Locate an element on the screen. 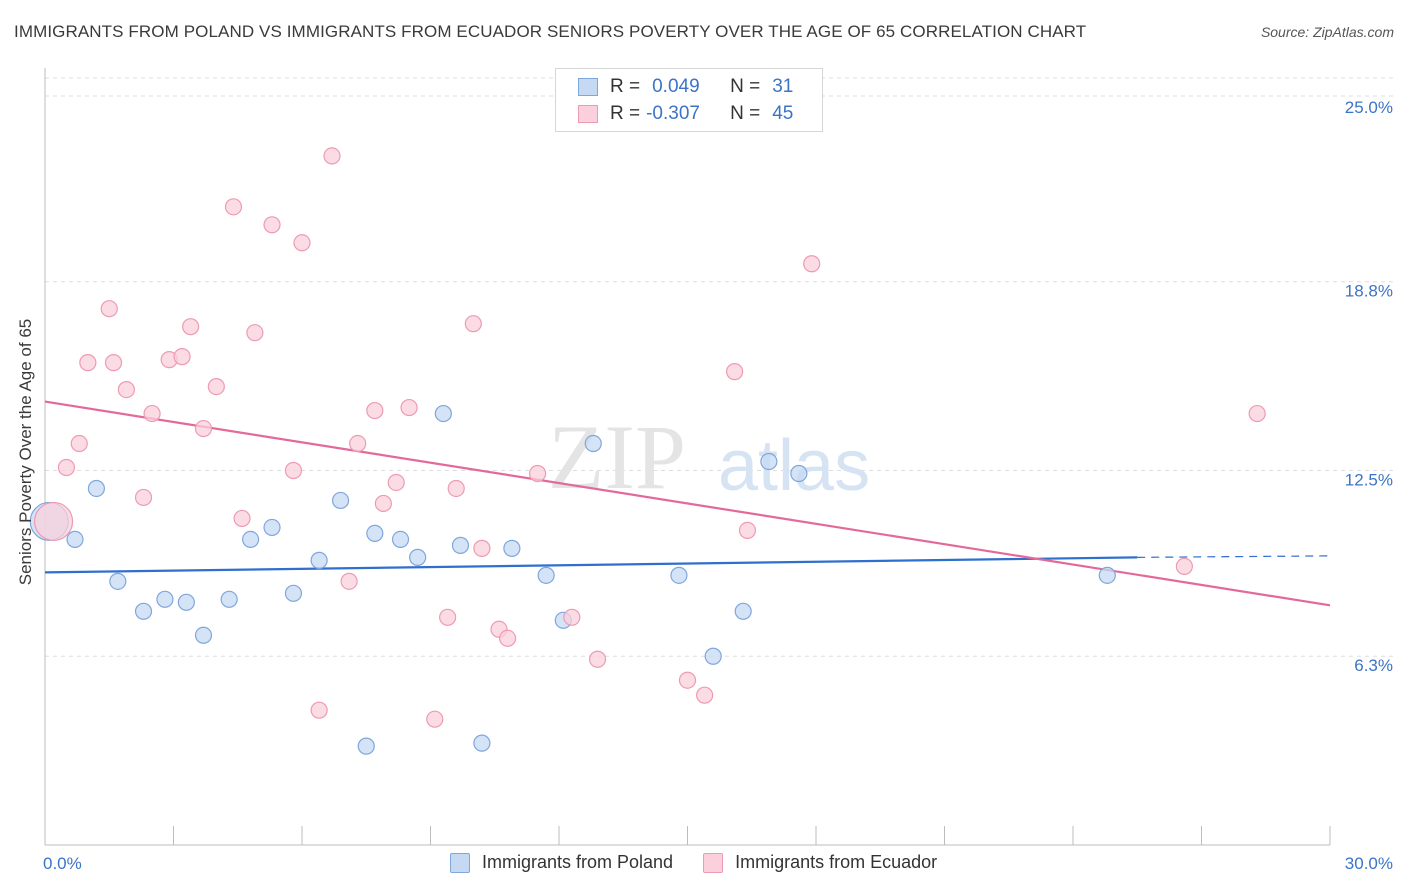  x-tick-label: 30.0% is located at coordinates (1369, 863).